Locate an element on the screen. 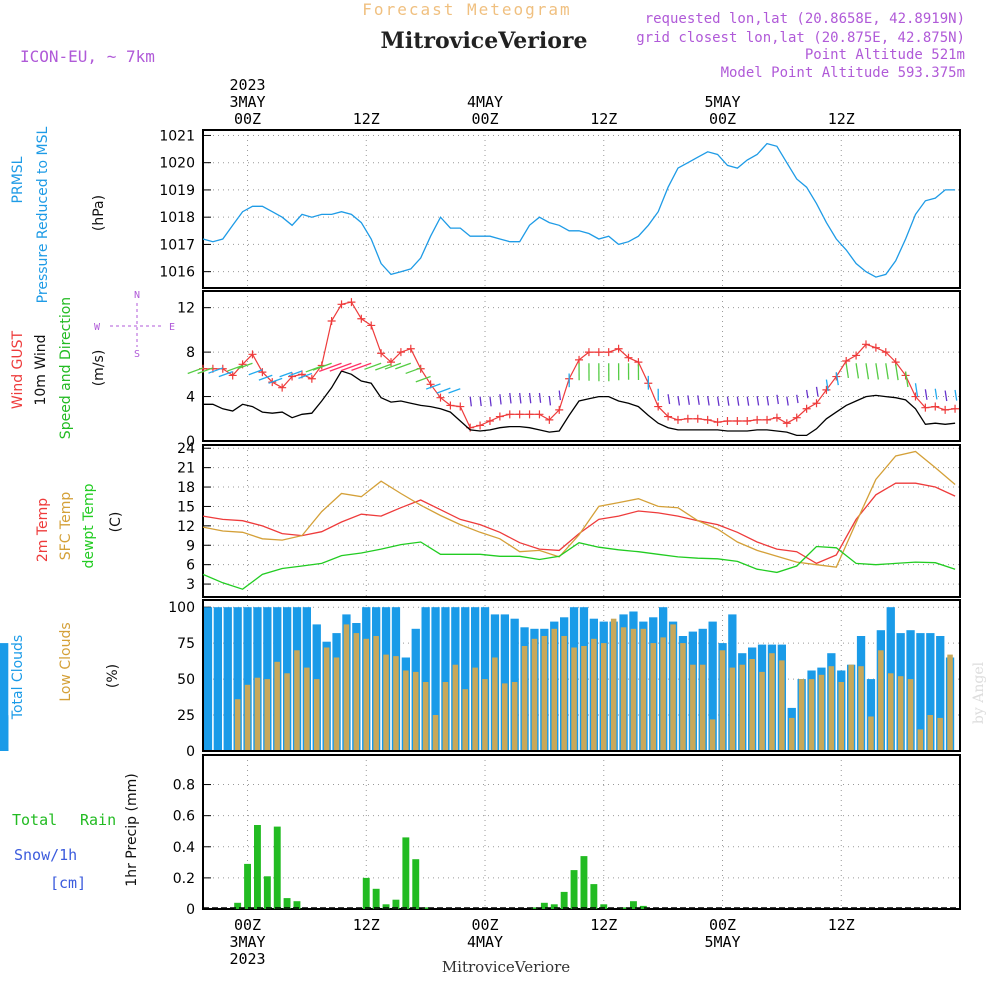 This screenshot has width=1000, height=1000. pressure-tick-label: 1021 is located at coordinates (177, 136).